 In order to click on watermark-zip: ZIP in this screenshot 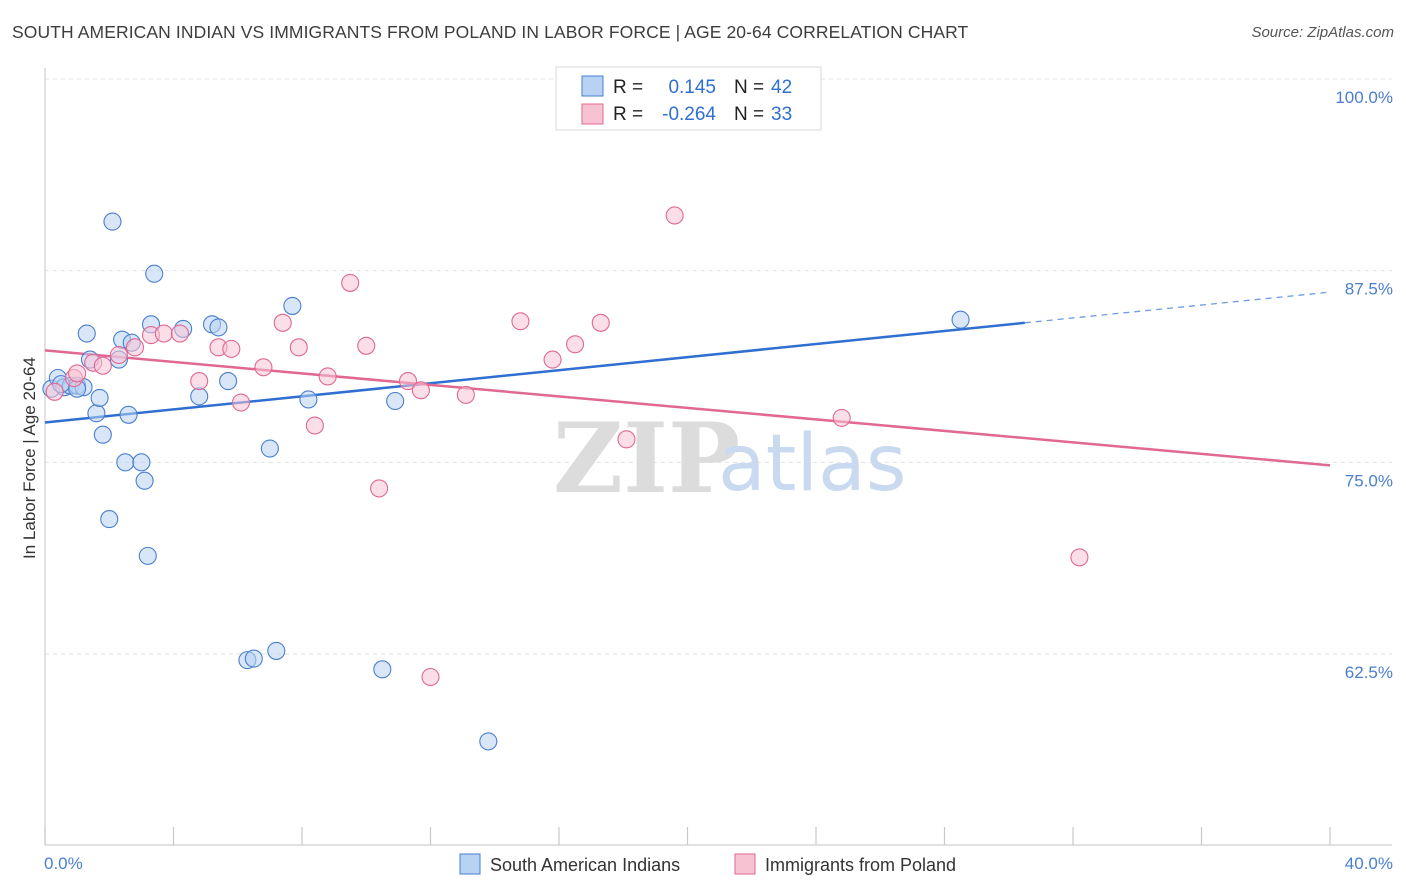, I will do `click(646, 458)`.